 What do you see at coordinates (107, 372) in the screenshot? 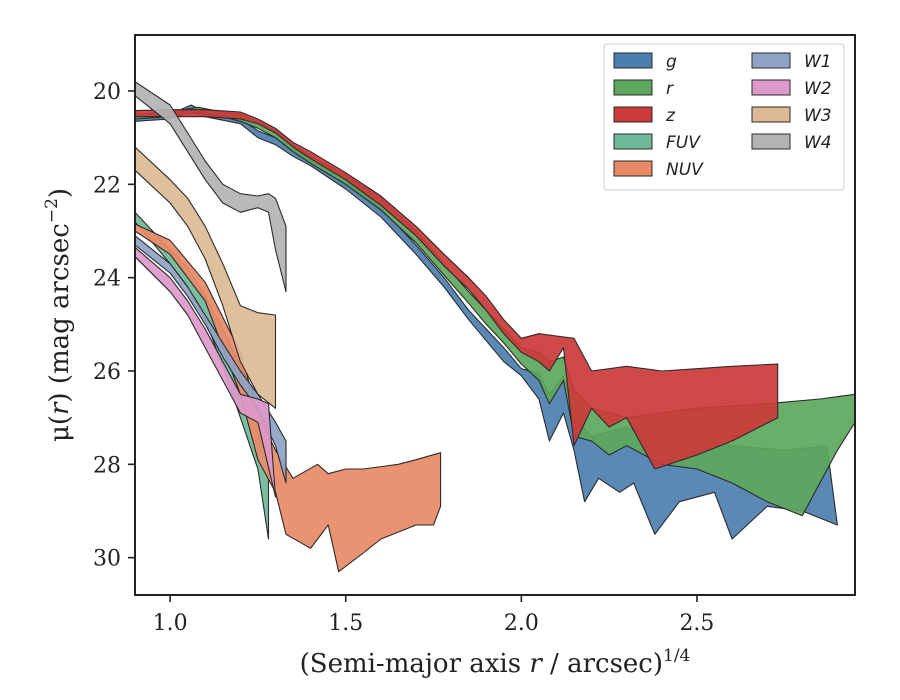
I see `y-tick-label: 26` at bounding box center [107, 372].